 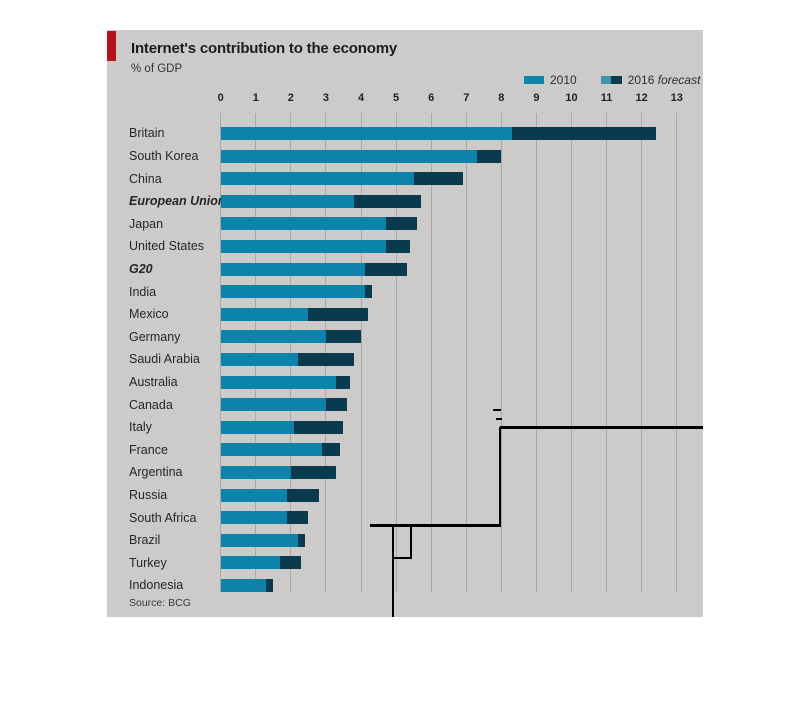 I want to click on category-label: European Union, so click(x=177, y=201).